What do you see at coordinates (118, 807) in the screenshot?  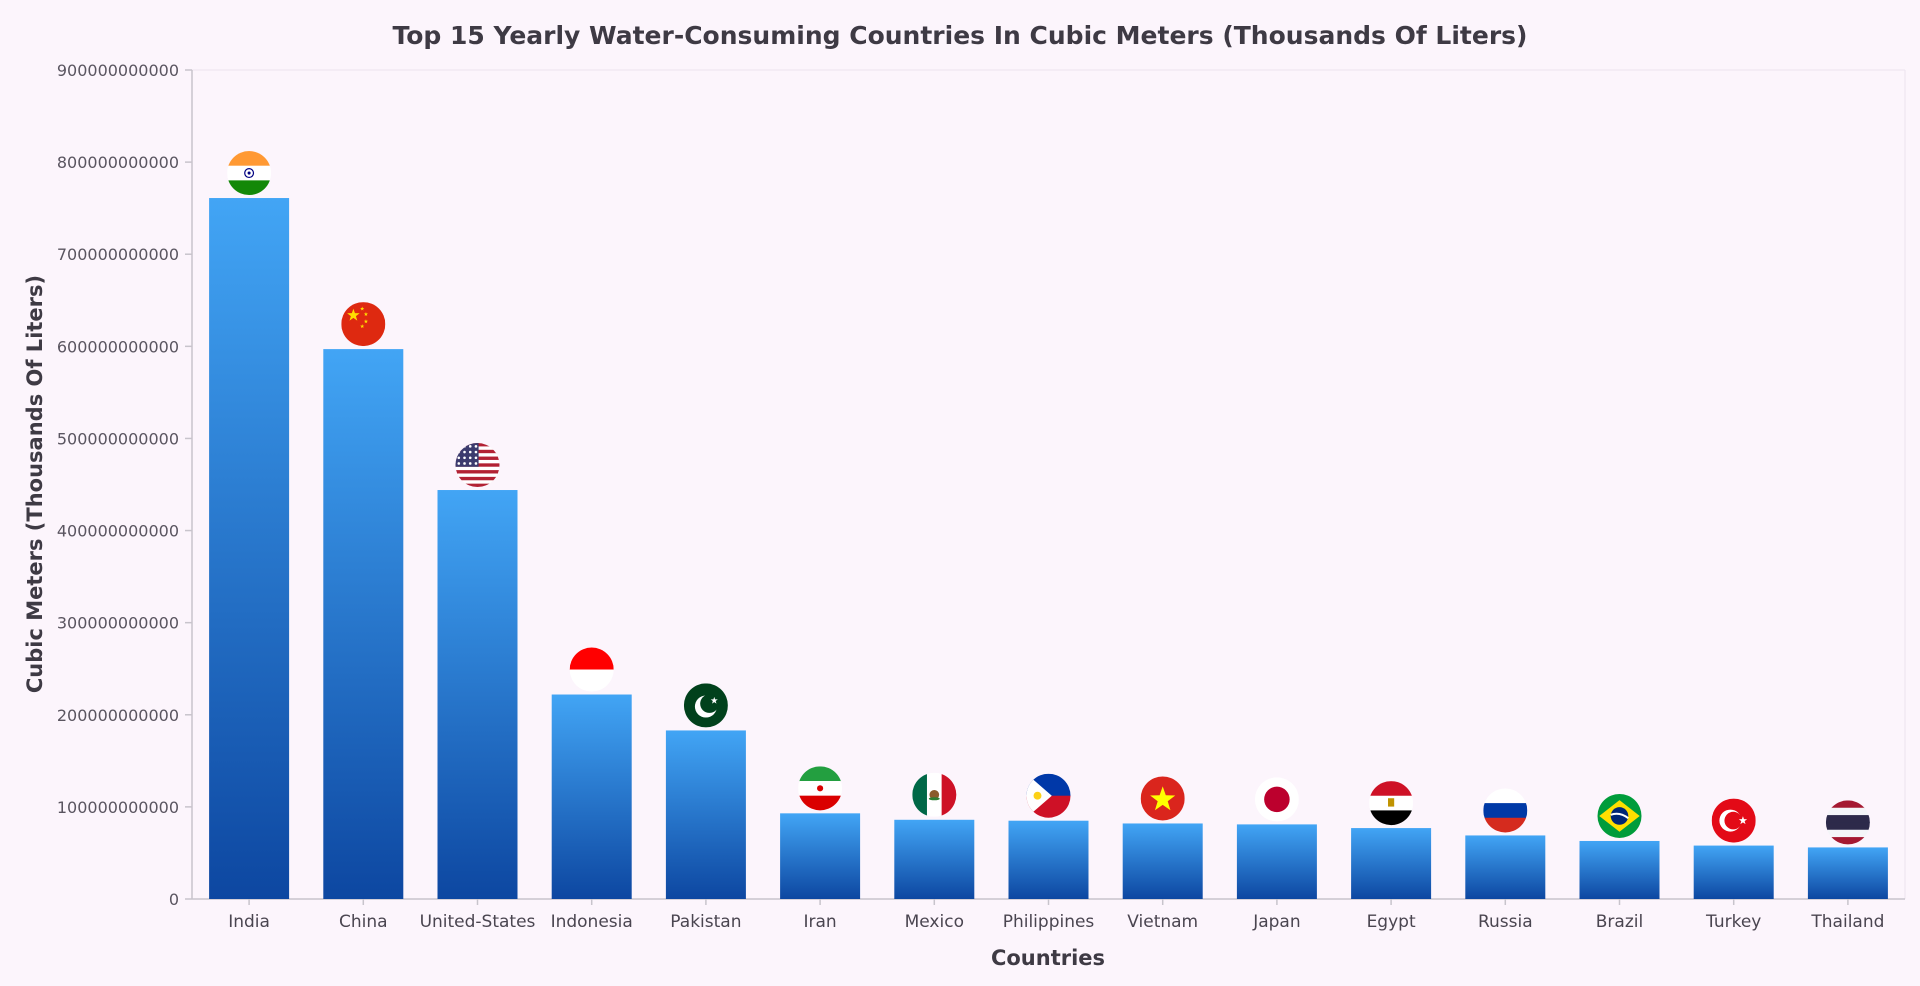 I see `y-tick-label: 100000000000` at bounding box center [118, 807].